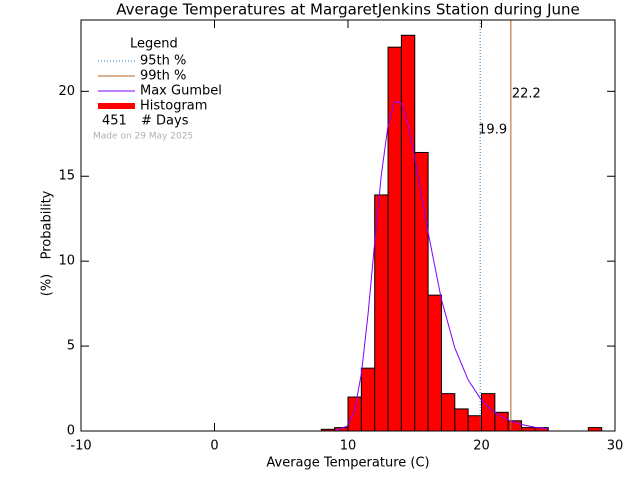  Describe the element at coordinates (143, 137) in the screenshot. I see `note: Made on 29 May 2025` at that location.